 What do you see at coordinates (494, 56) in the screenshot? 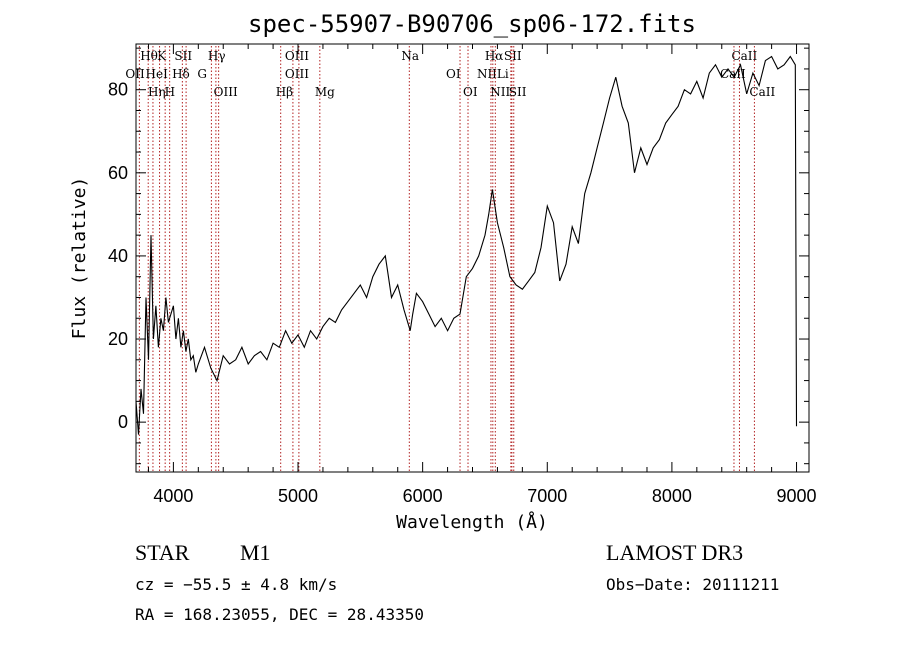
I see `spectral-line-label: Hα` at bounding box center [494, 56].